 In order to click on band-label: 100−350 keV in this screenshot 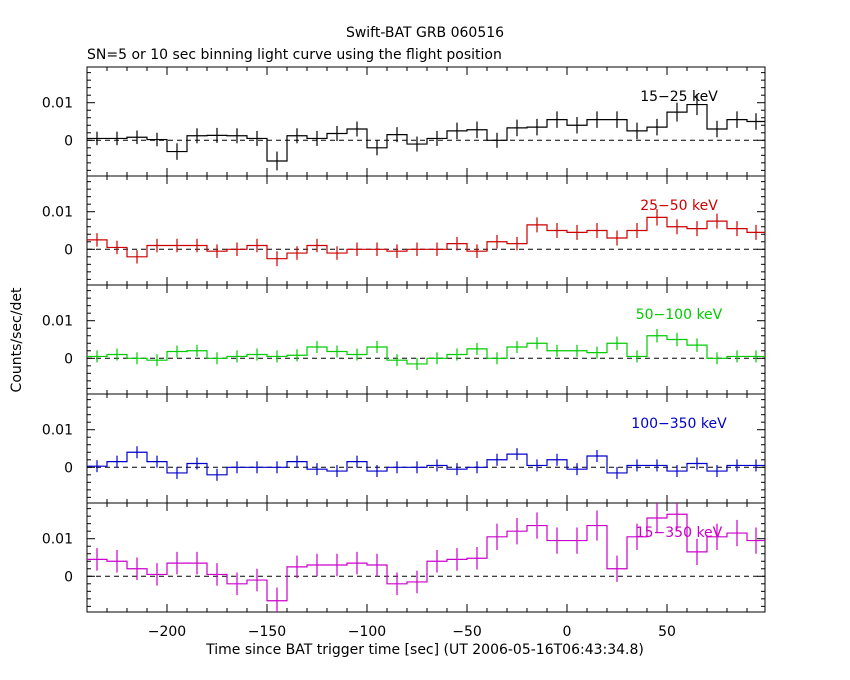, I will do `click(679, 424)`.